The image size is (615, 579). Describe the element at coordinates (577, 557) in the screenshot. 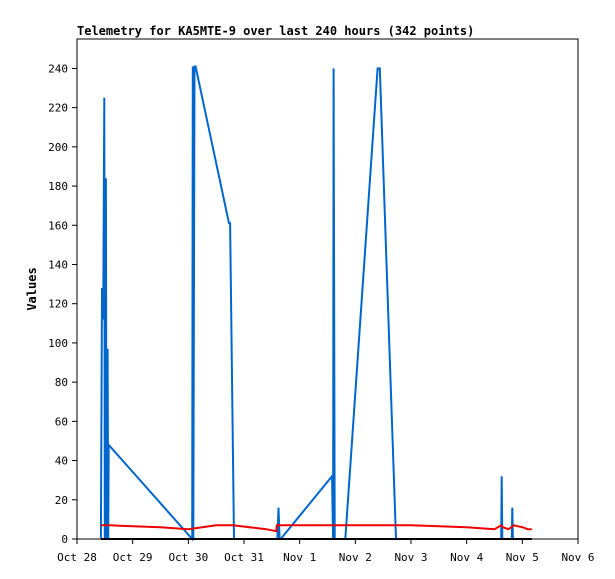

I see `x-tick-label: Nov 6` at that location.